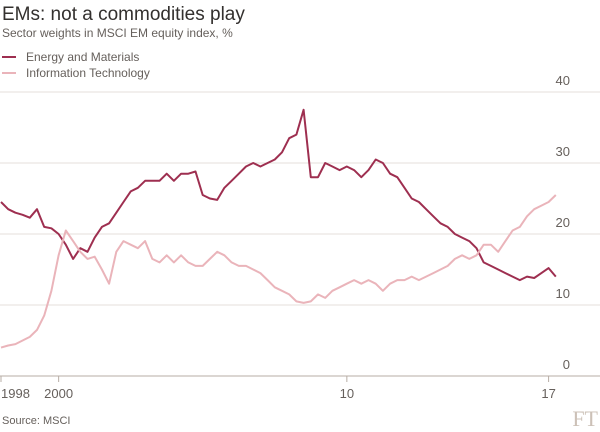  Describe the element at coordinates (548, 393) in the screenshot. I see `x-tick-label: 17` at that location.